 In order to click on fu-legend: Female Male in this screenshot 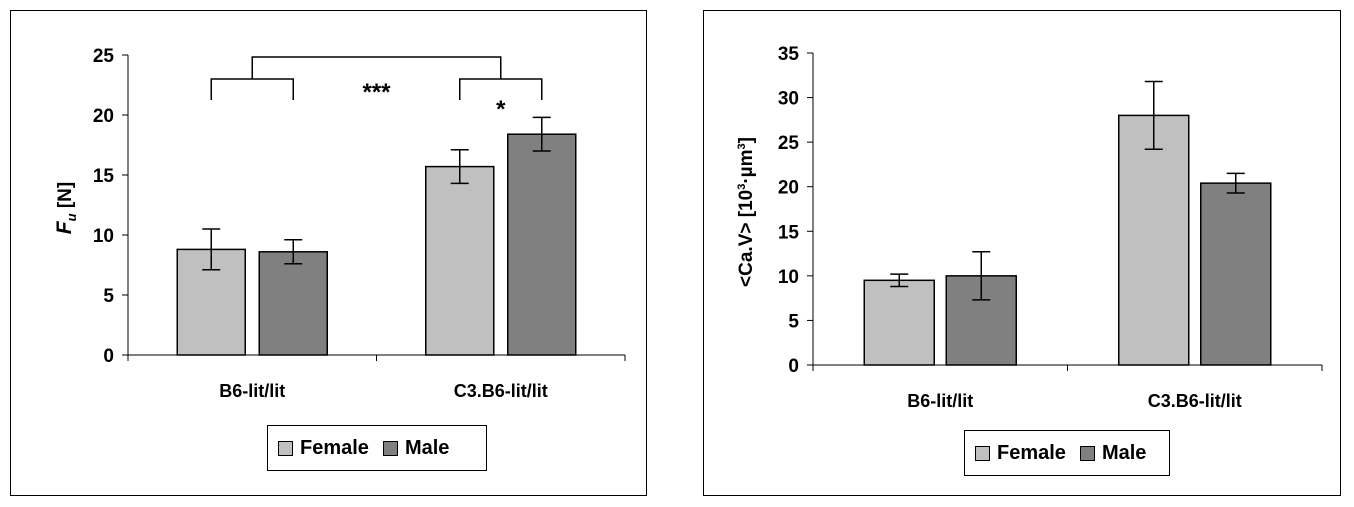, I will do `click(377, 448)`.